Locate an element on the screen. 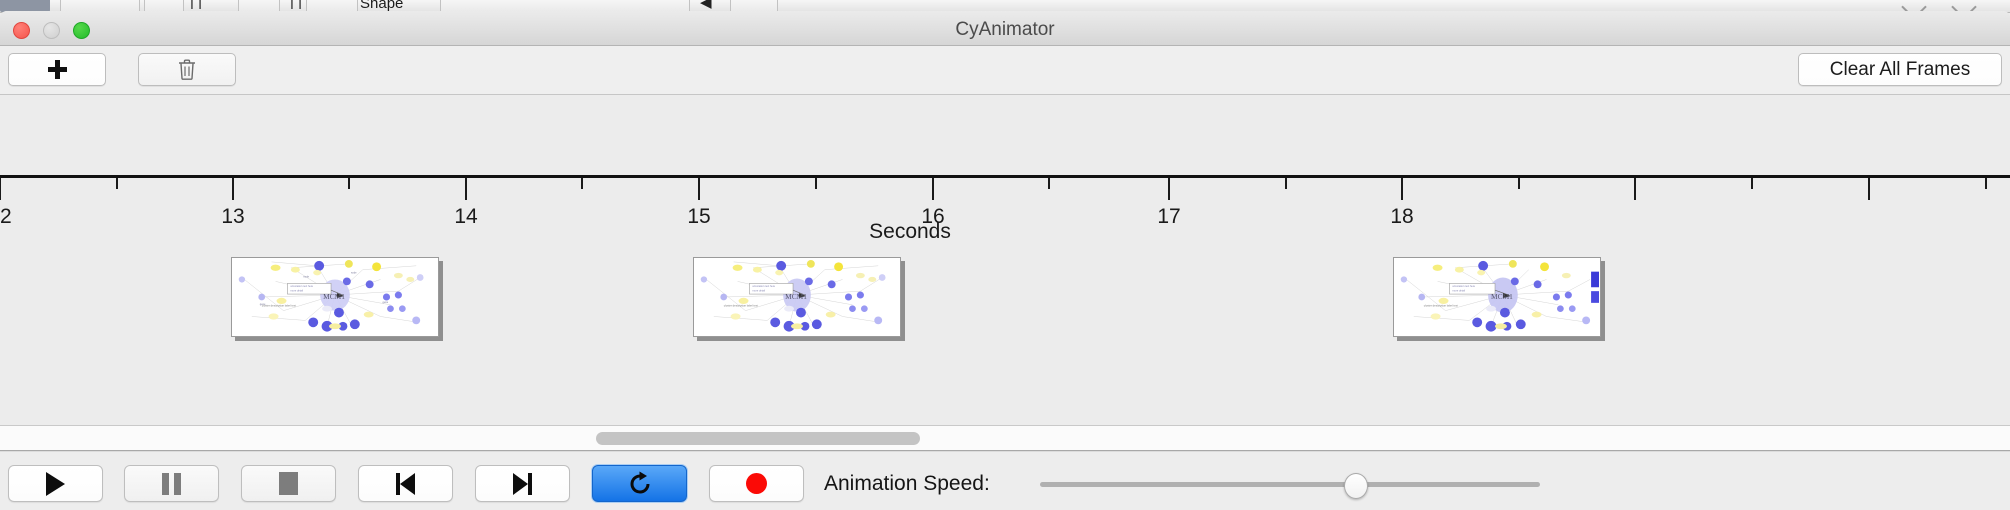  animation-speed-slider is located at coordinates (1290, 484).